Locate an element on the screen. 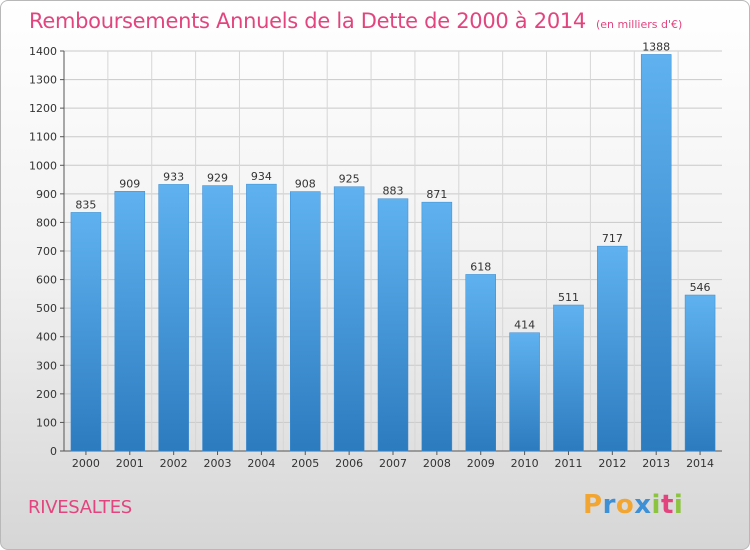 The image size is (750, 550). value-label: 909 is located at coordinates (129, 183).